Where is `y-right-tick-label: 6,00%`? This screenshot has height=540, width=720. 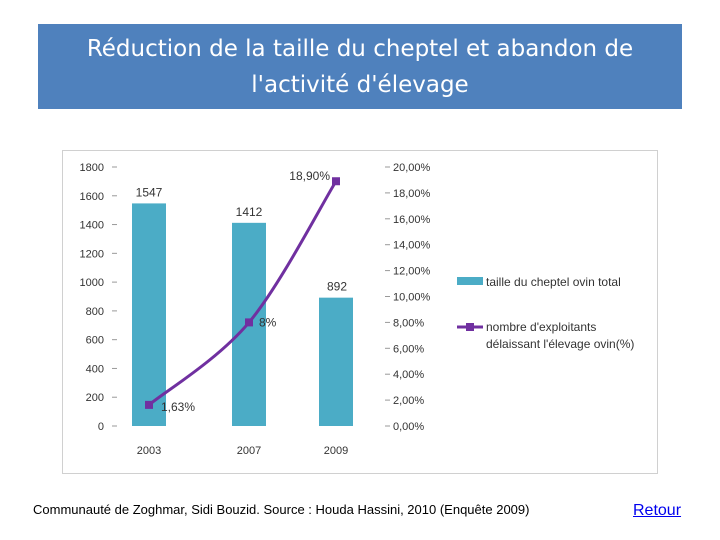
y-right-tick-label: 6,00% is located at coordinates (408, 349).